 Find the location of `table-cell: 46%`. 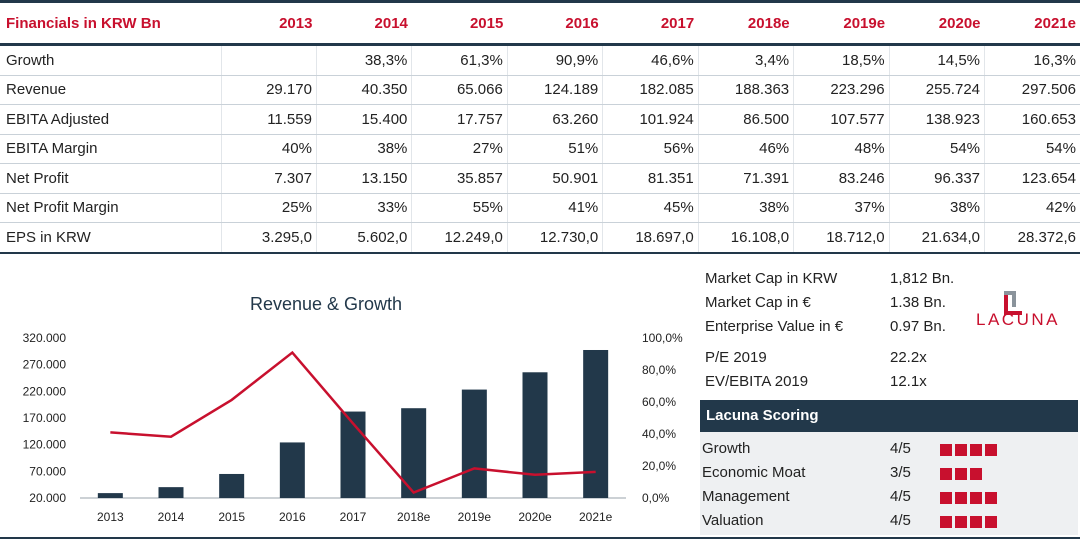

table-cell: 46% is located at coordinates (745, 149).